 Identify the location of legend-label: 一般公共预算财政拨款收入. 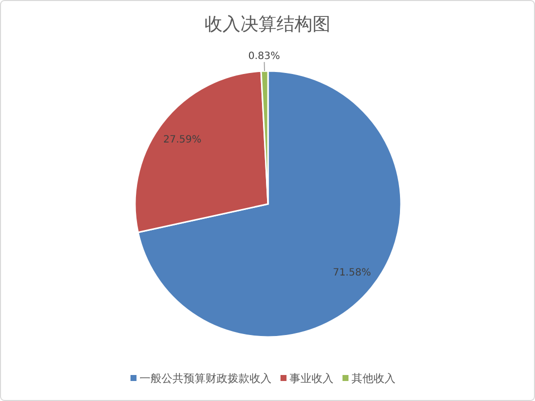
(206, 378).